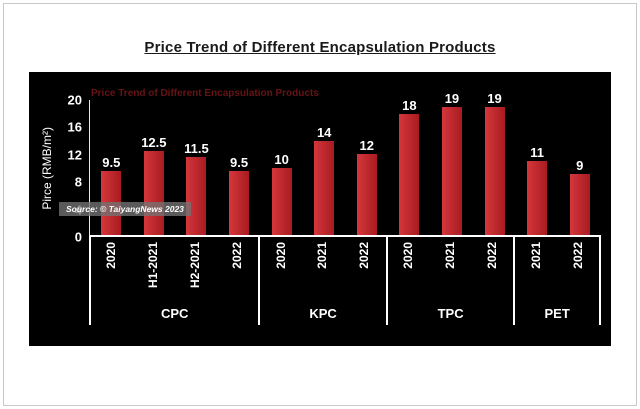 The height and width of the screenshot is (409, 640). I want to click on bar-value-label: 11.5, so click(196, 149).